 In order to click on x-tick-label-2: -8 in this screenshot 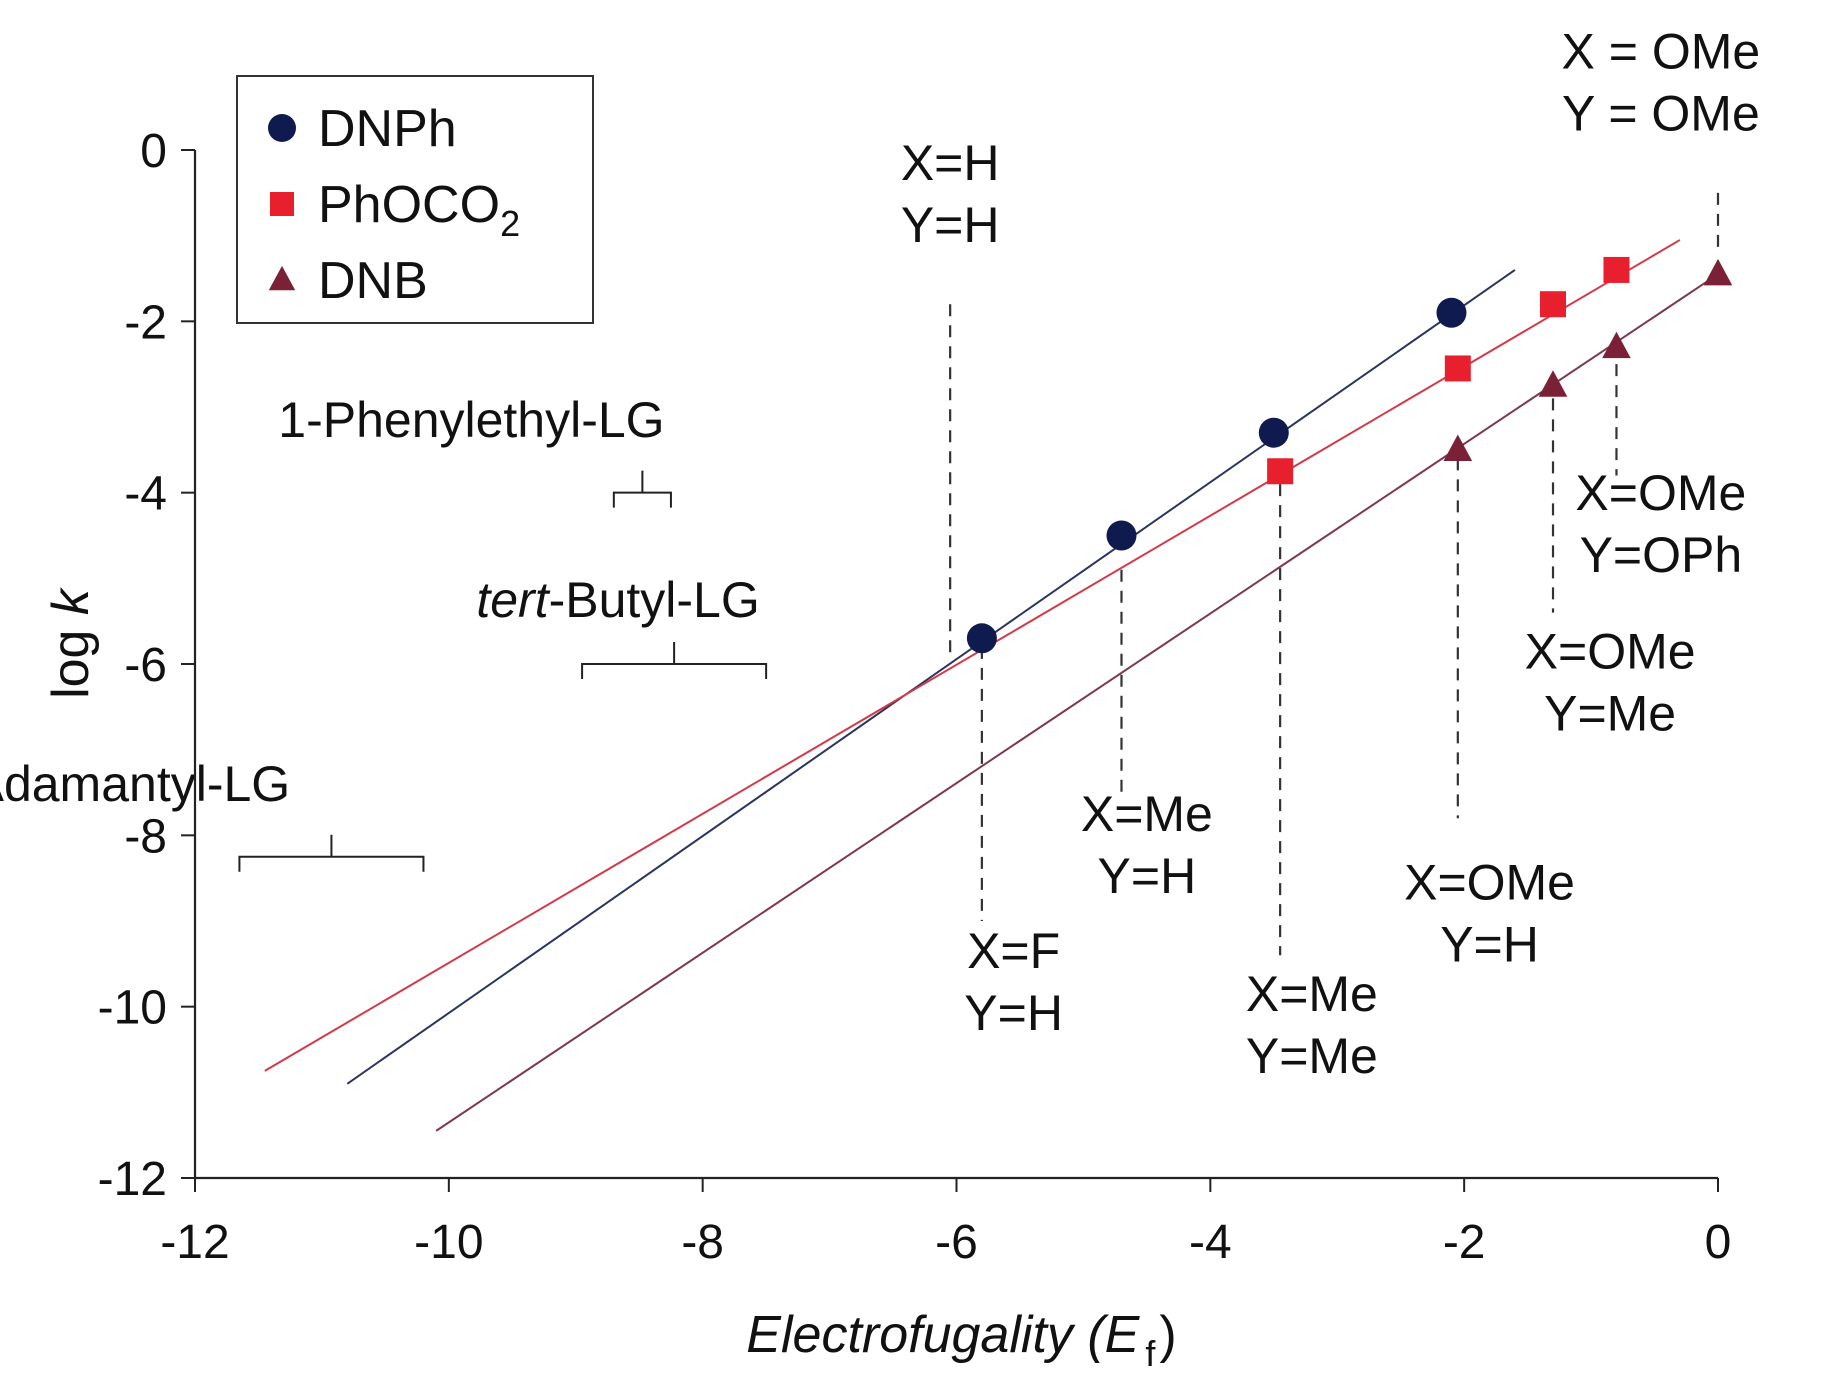, I will do `click(702, 1242)`.